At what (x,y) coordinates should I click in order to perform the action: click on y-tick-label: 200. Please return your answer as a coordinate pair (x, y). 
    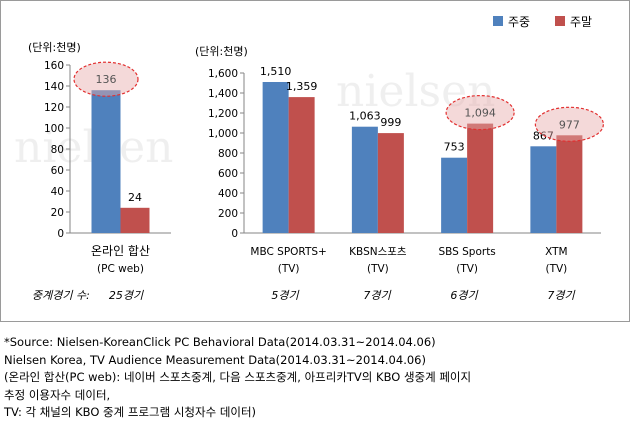
    Looking at the image, I should click on (228, 214).